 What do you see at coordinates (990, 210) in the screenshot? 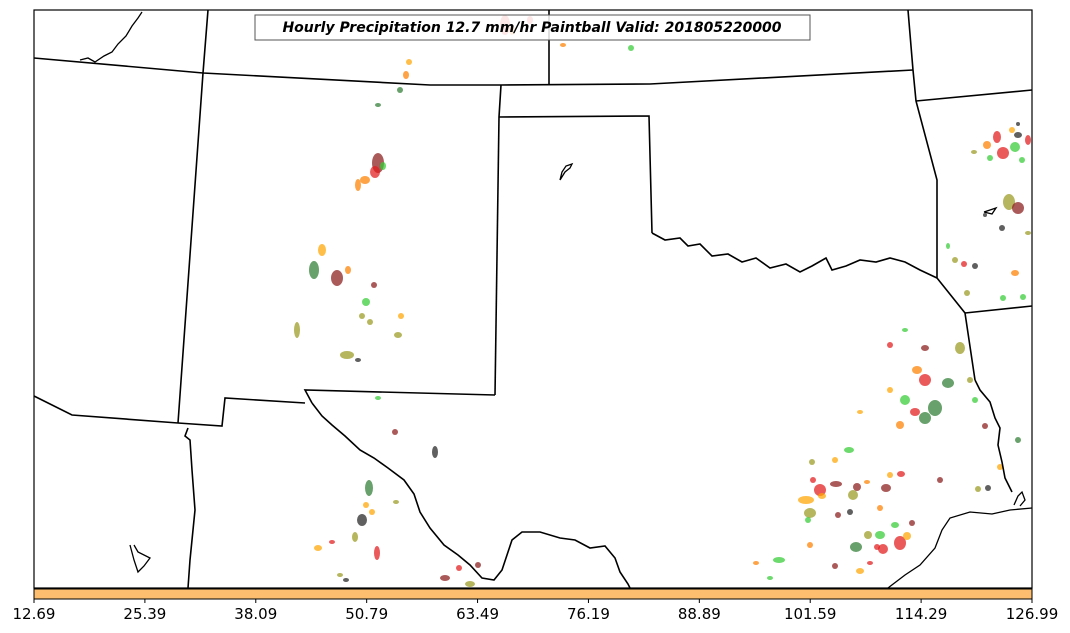
I see `ark-river-loop` at bounding box center [990, 210].